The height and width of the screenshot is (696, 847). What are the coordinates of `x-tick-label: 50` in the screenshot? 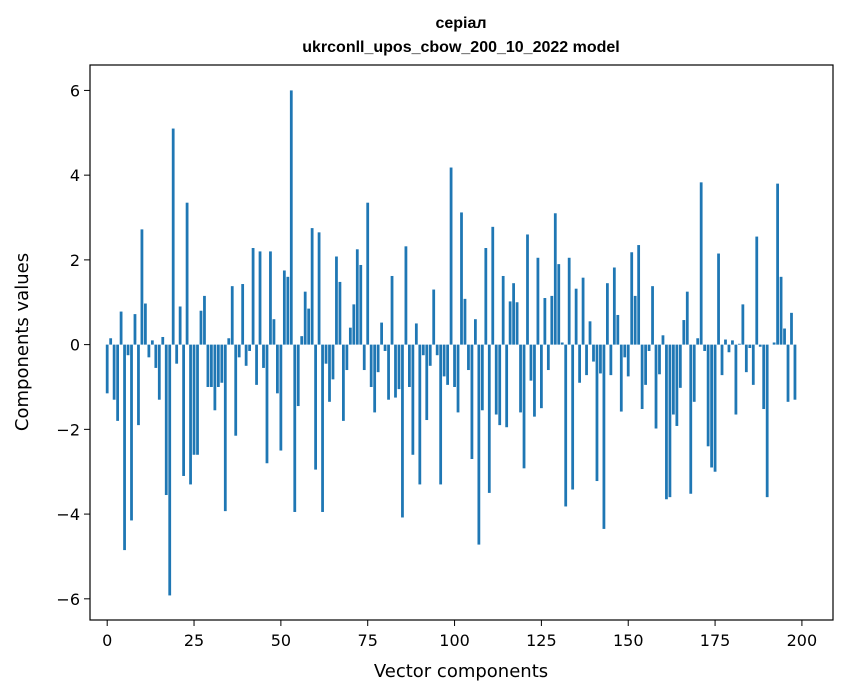 It's located at (281, 640).